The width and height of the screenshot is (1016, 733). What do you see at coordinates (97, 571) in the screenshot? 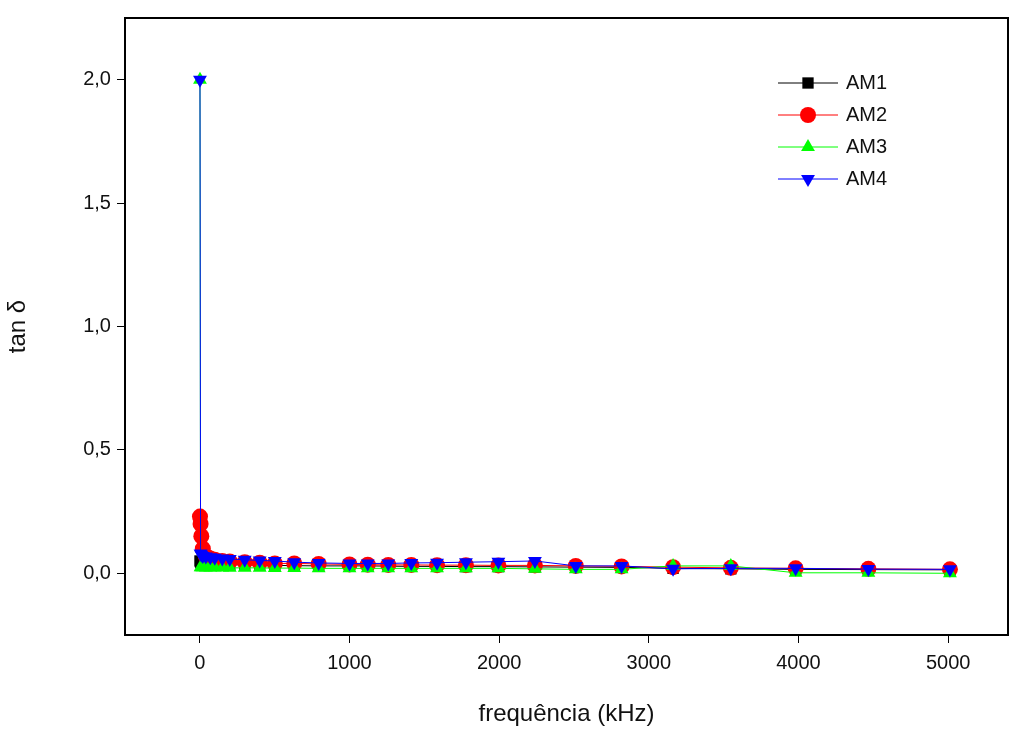
I see `y-tick-label: 0,0` at bounding box center [97, 571].